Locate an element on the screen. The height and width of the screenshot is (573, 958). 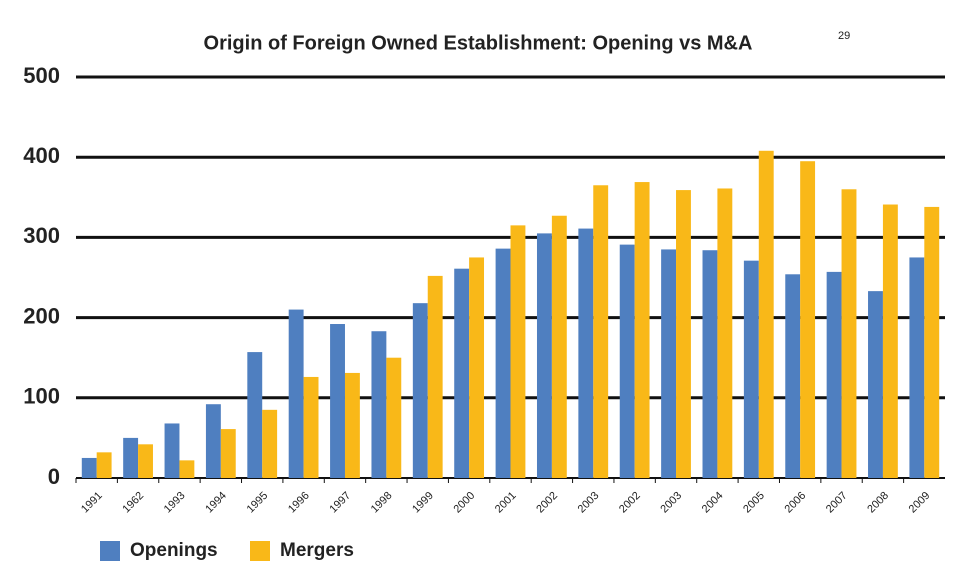
y-tick-label: 300 is located at coordinates (41, 235).